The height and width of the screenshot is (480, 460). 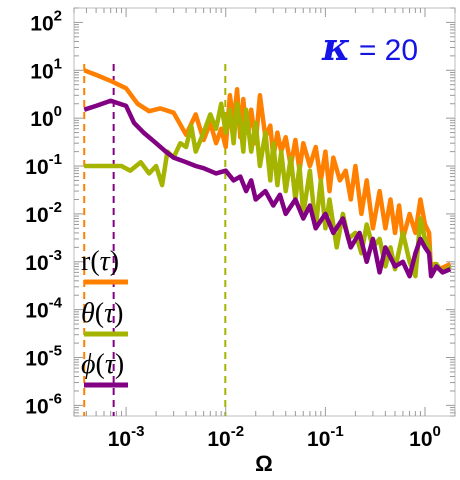 What do you see at coordinates (225, 437) in the screenshot?
I see `x-tick-label: 10⁻²` at bounding box center [225, 437].